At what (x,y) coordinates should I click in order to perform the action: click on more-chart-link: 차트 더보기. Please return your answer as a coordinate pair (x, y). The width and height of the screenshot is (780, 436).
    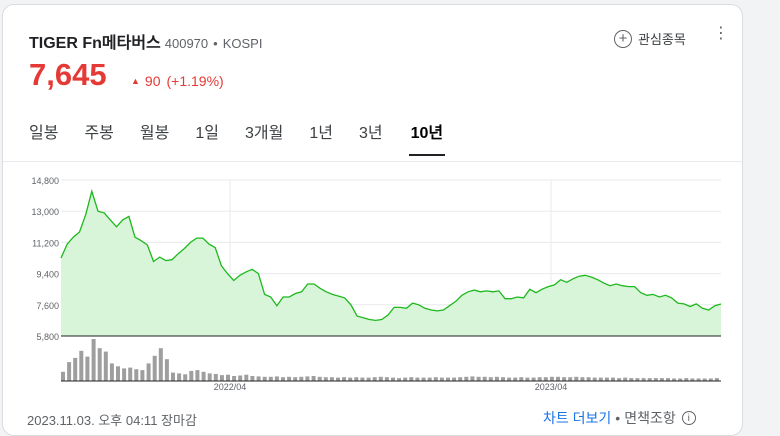
    Looking at the image, I should click on (577, 418).